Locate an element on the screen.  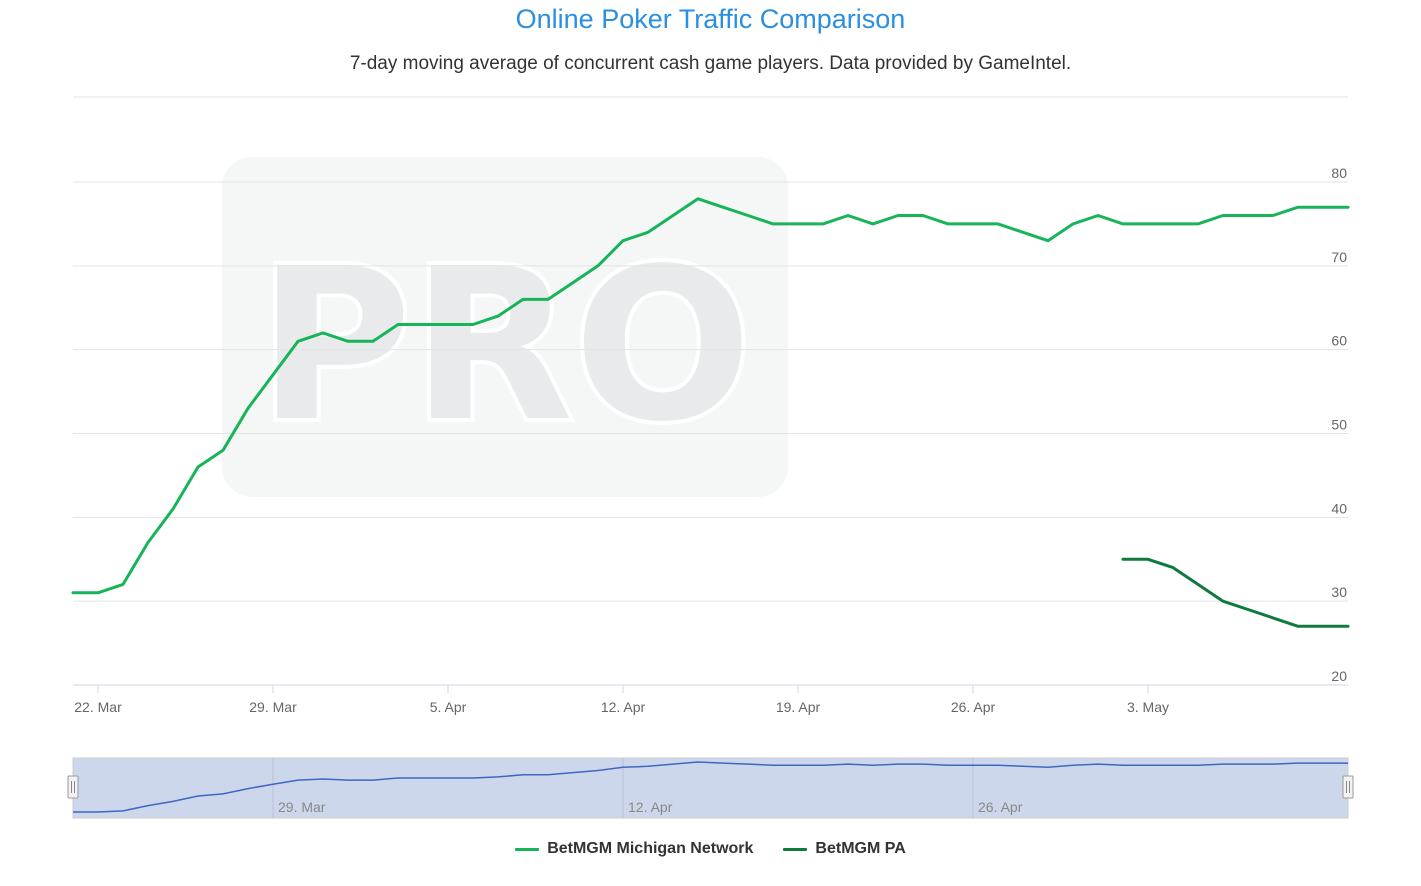
x-tick-label: 5. Apr is located at coordinates (448, 707).